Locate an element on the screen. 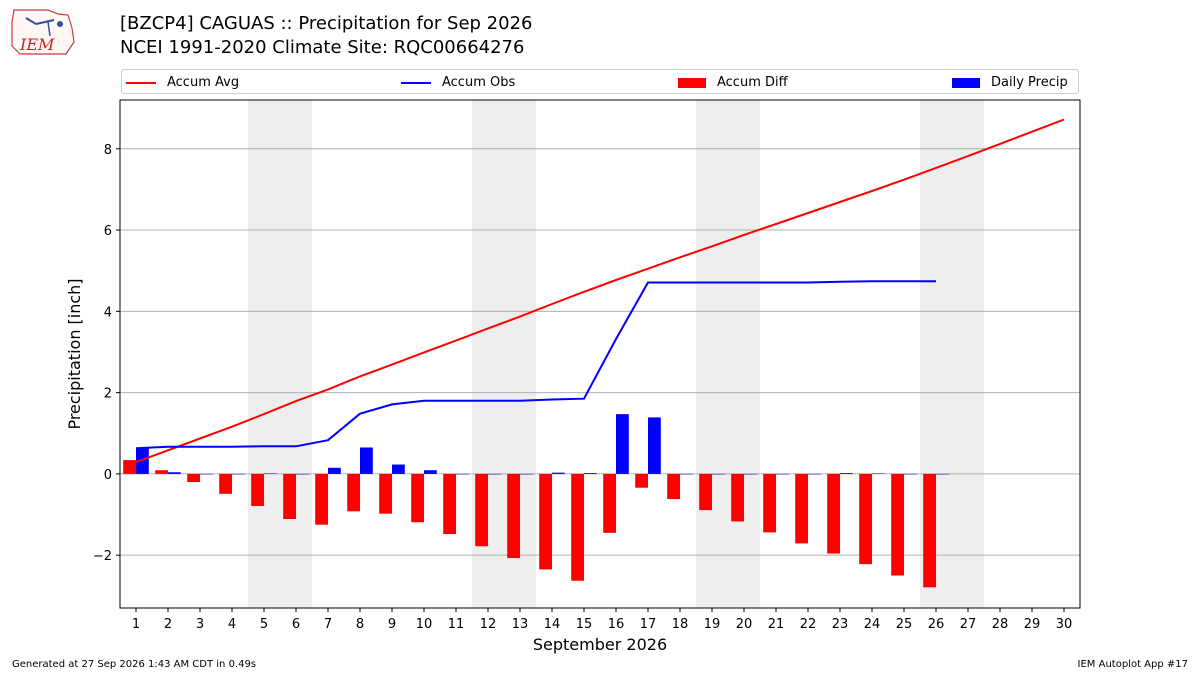  logo-text: IEM is located at coordinates (37, 44).